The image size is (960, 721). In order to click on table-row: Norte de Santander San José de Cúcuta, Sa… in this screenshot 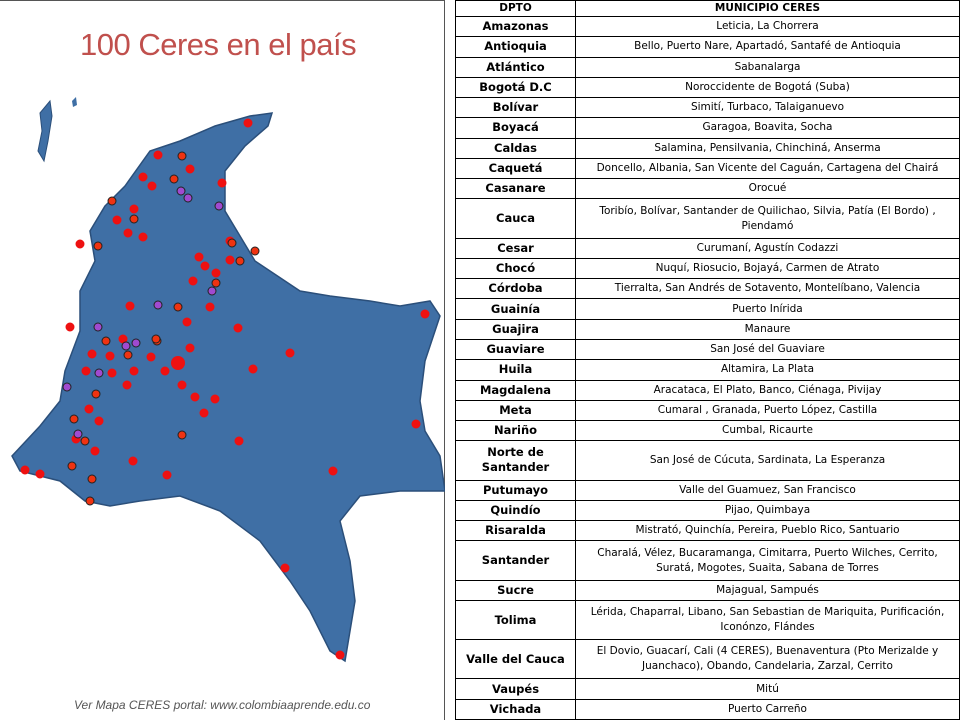, I will do `click(707, 460)`.